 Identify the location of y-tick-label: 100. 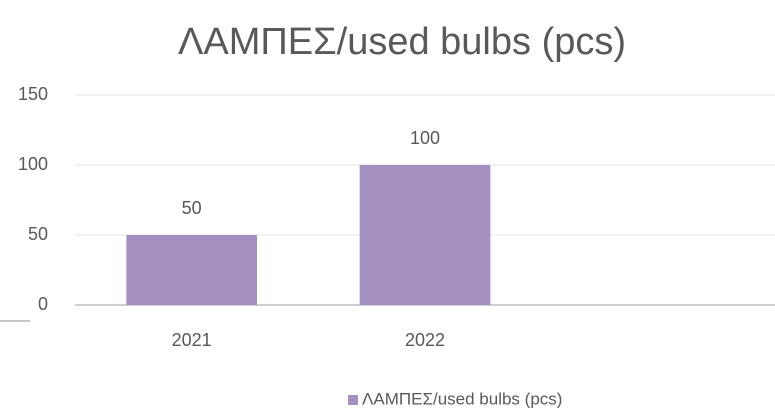
(33, 164).